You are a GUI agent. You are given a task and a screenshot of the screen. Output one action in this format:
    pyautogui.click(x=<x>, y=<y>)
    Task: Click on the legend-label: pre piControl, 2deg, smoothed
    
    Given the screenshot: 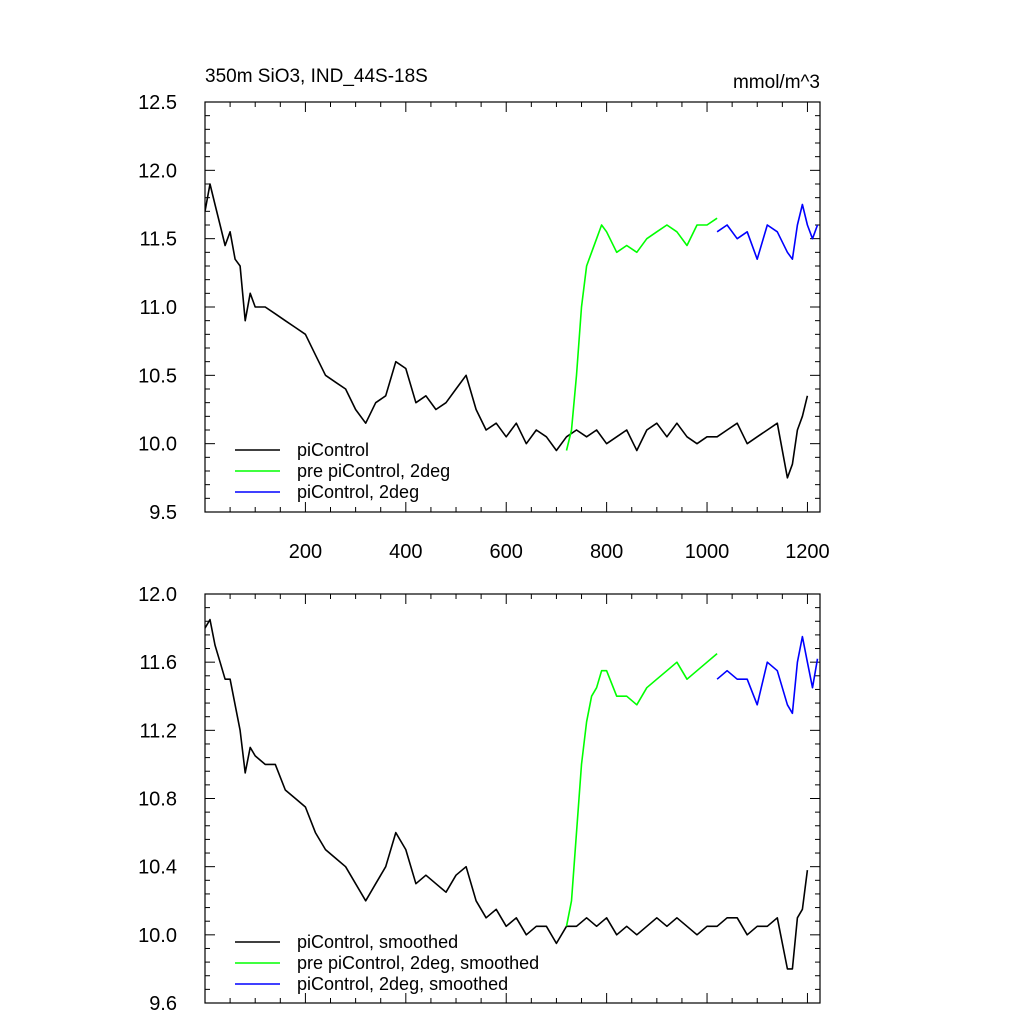 What is the action you would take?
    pyautogui.click(x=418, y=963)
    